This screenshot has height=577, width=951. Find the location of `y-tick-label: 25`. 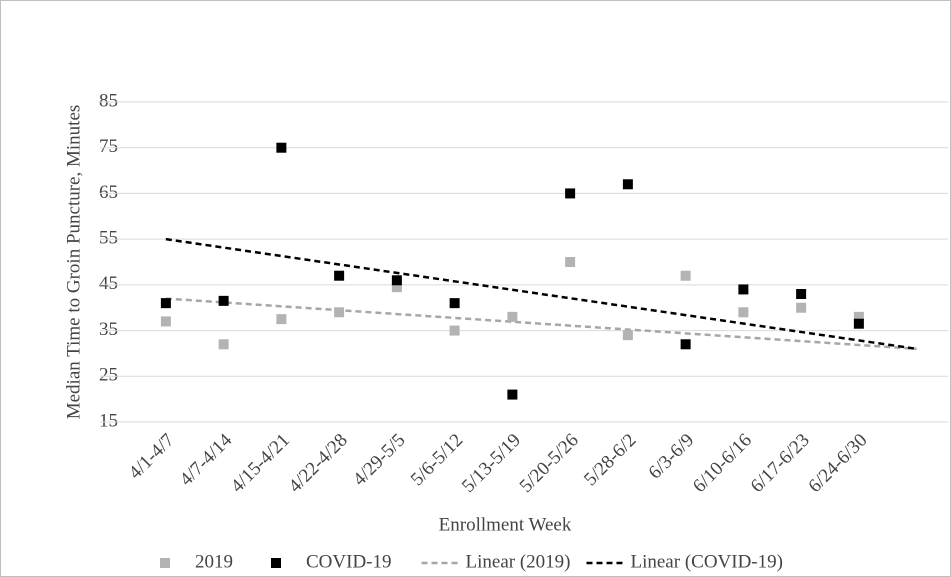

y-tick-label: 25 is located at coordinates (108, 375).